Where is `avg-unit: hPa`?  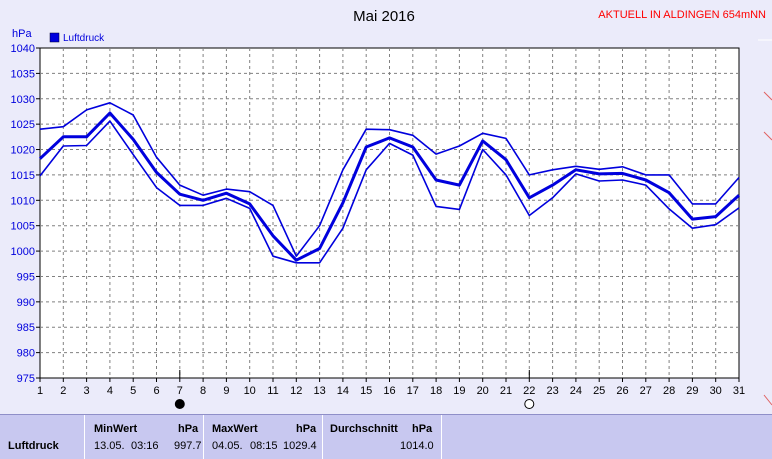 avg-unit: hPa is located at coordinates (422, 429).